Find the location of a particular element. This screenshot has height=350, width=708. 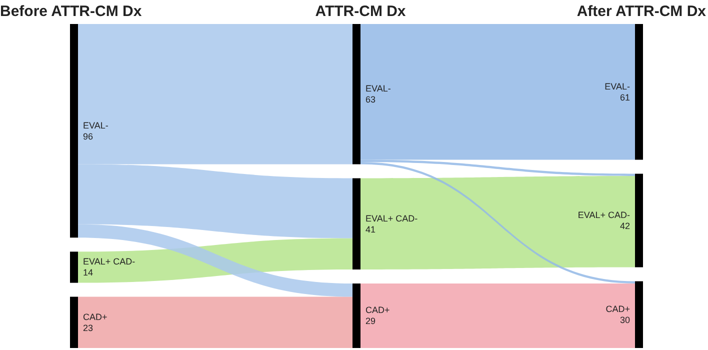

data-label: 30 is located at coordinates (625, 320).